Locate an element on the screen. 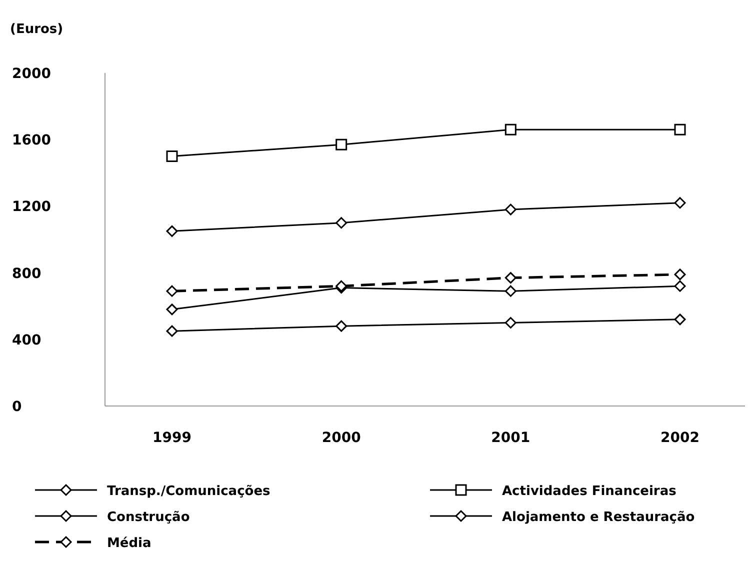  x-tick-label: 2001 is located at coordinates (510, 438).